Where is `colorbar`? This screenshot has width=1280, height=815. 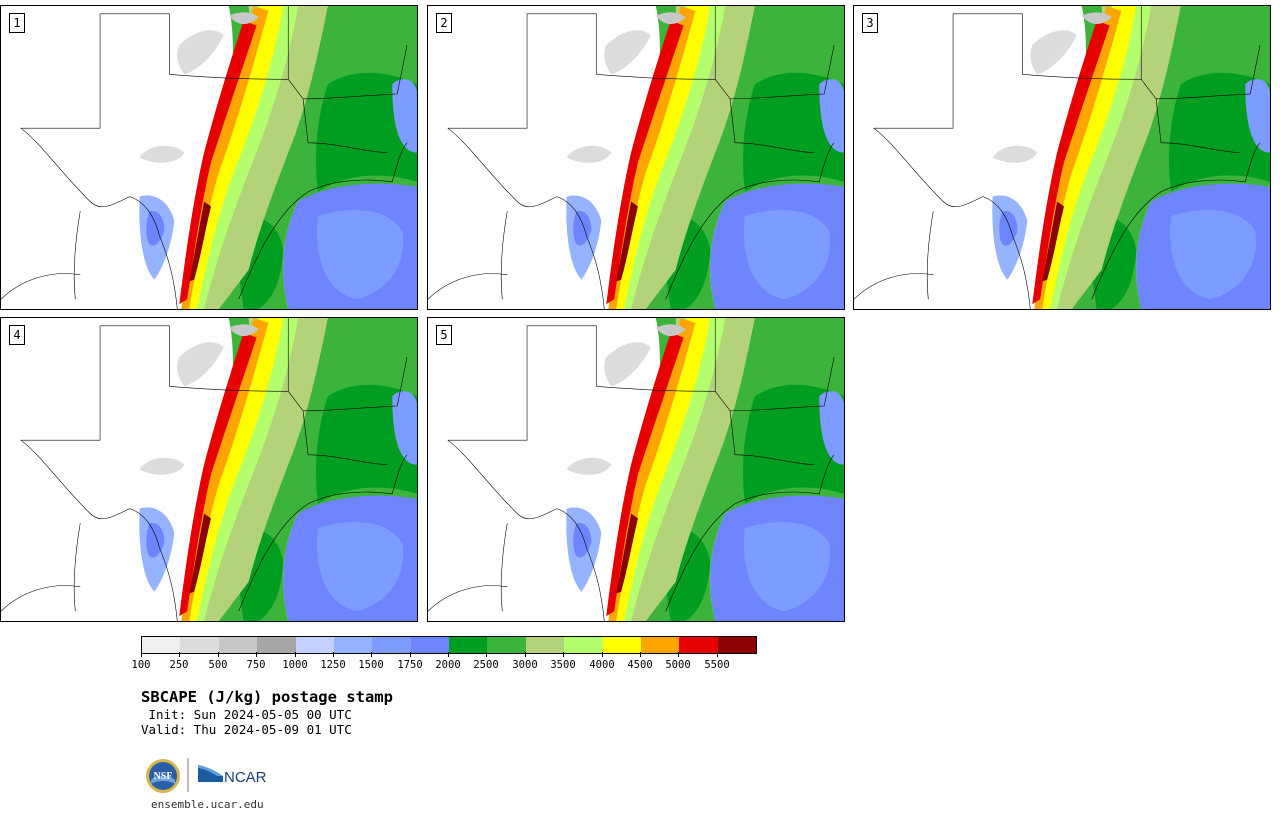 colorbar is located at coordinates (449, 645).